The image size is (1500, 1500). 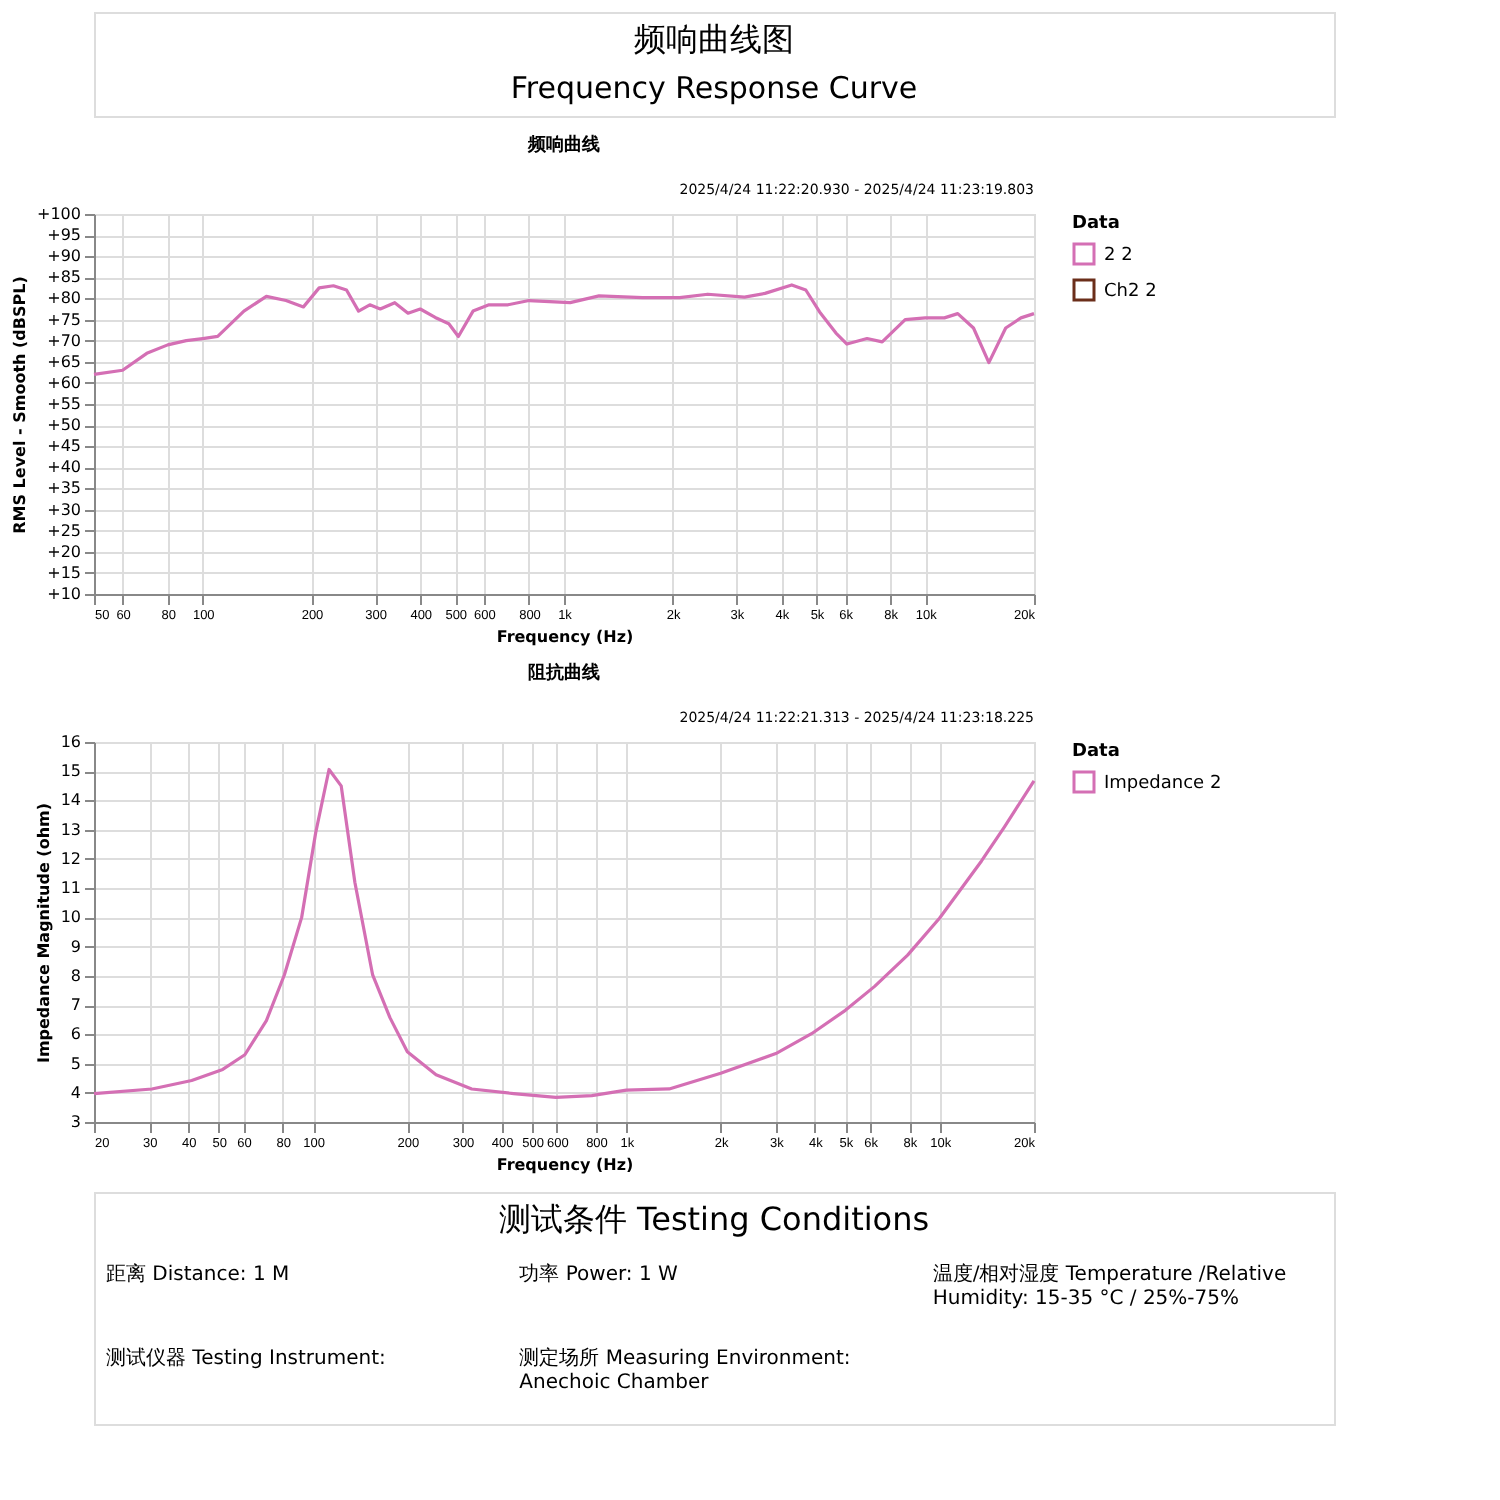 What do you see at coordinates (64, 277) in the screenshot?
I see `y-tick-label: +85` at bounding box center [64, 277].